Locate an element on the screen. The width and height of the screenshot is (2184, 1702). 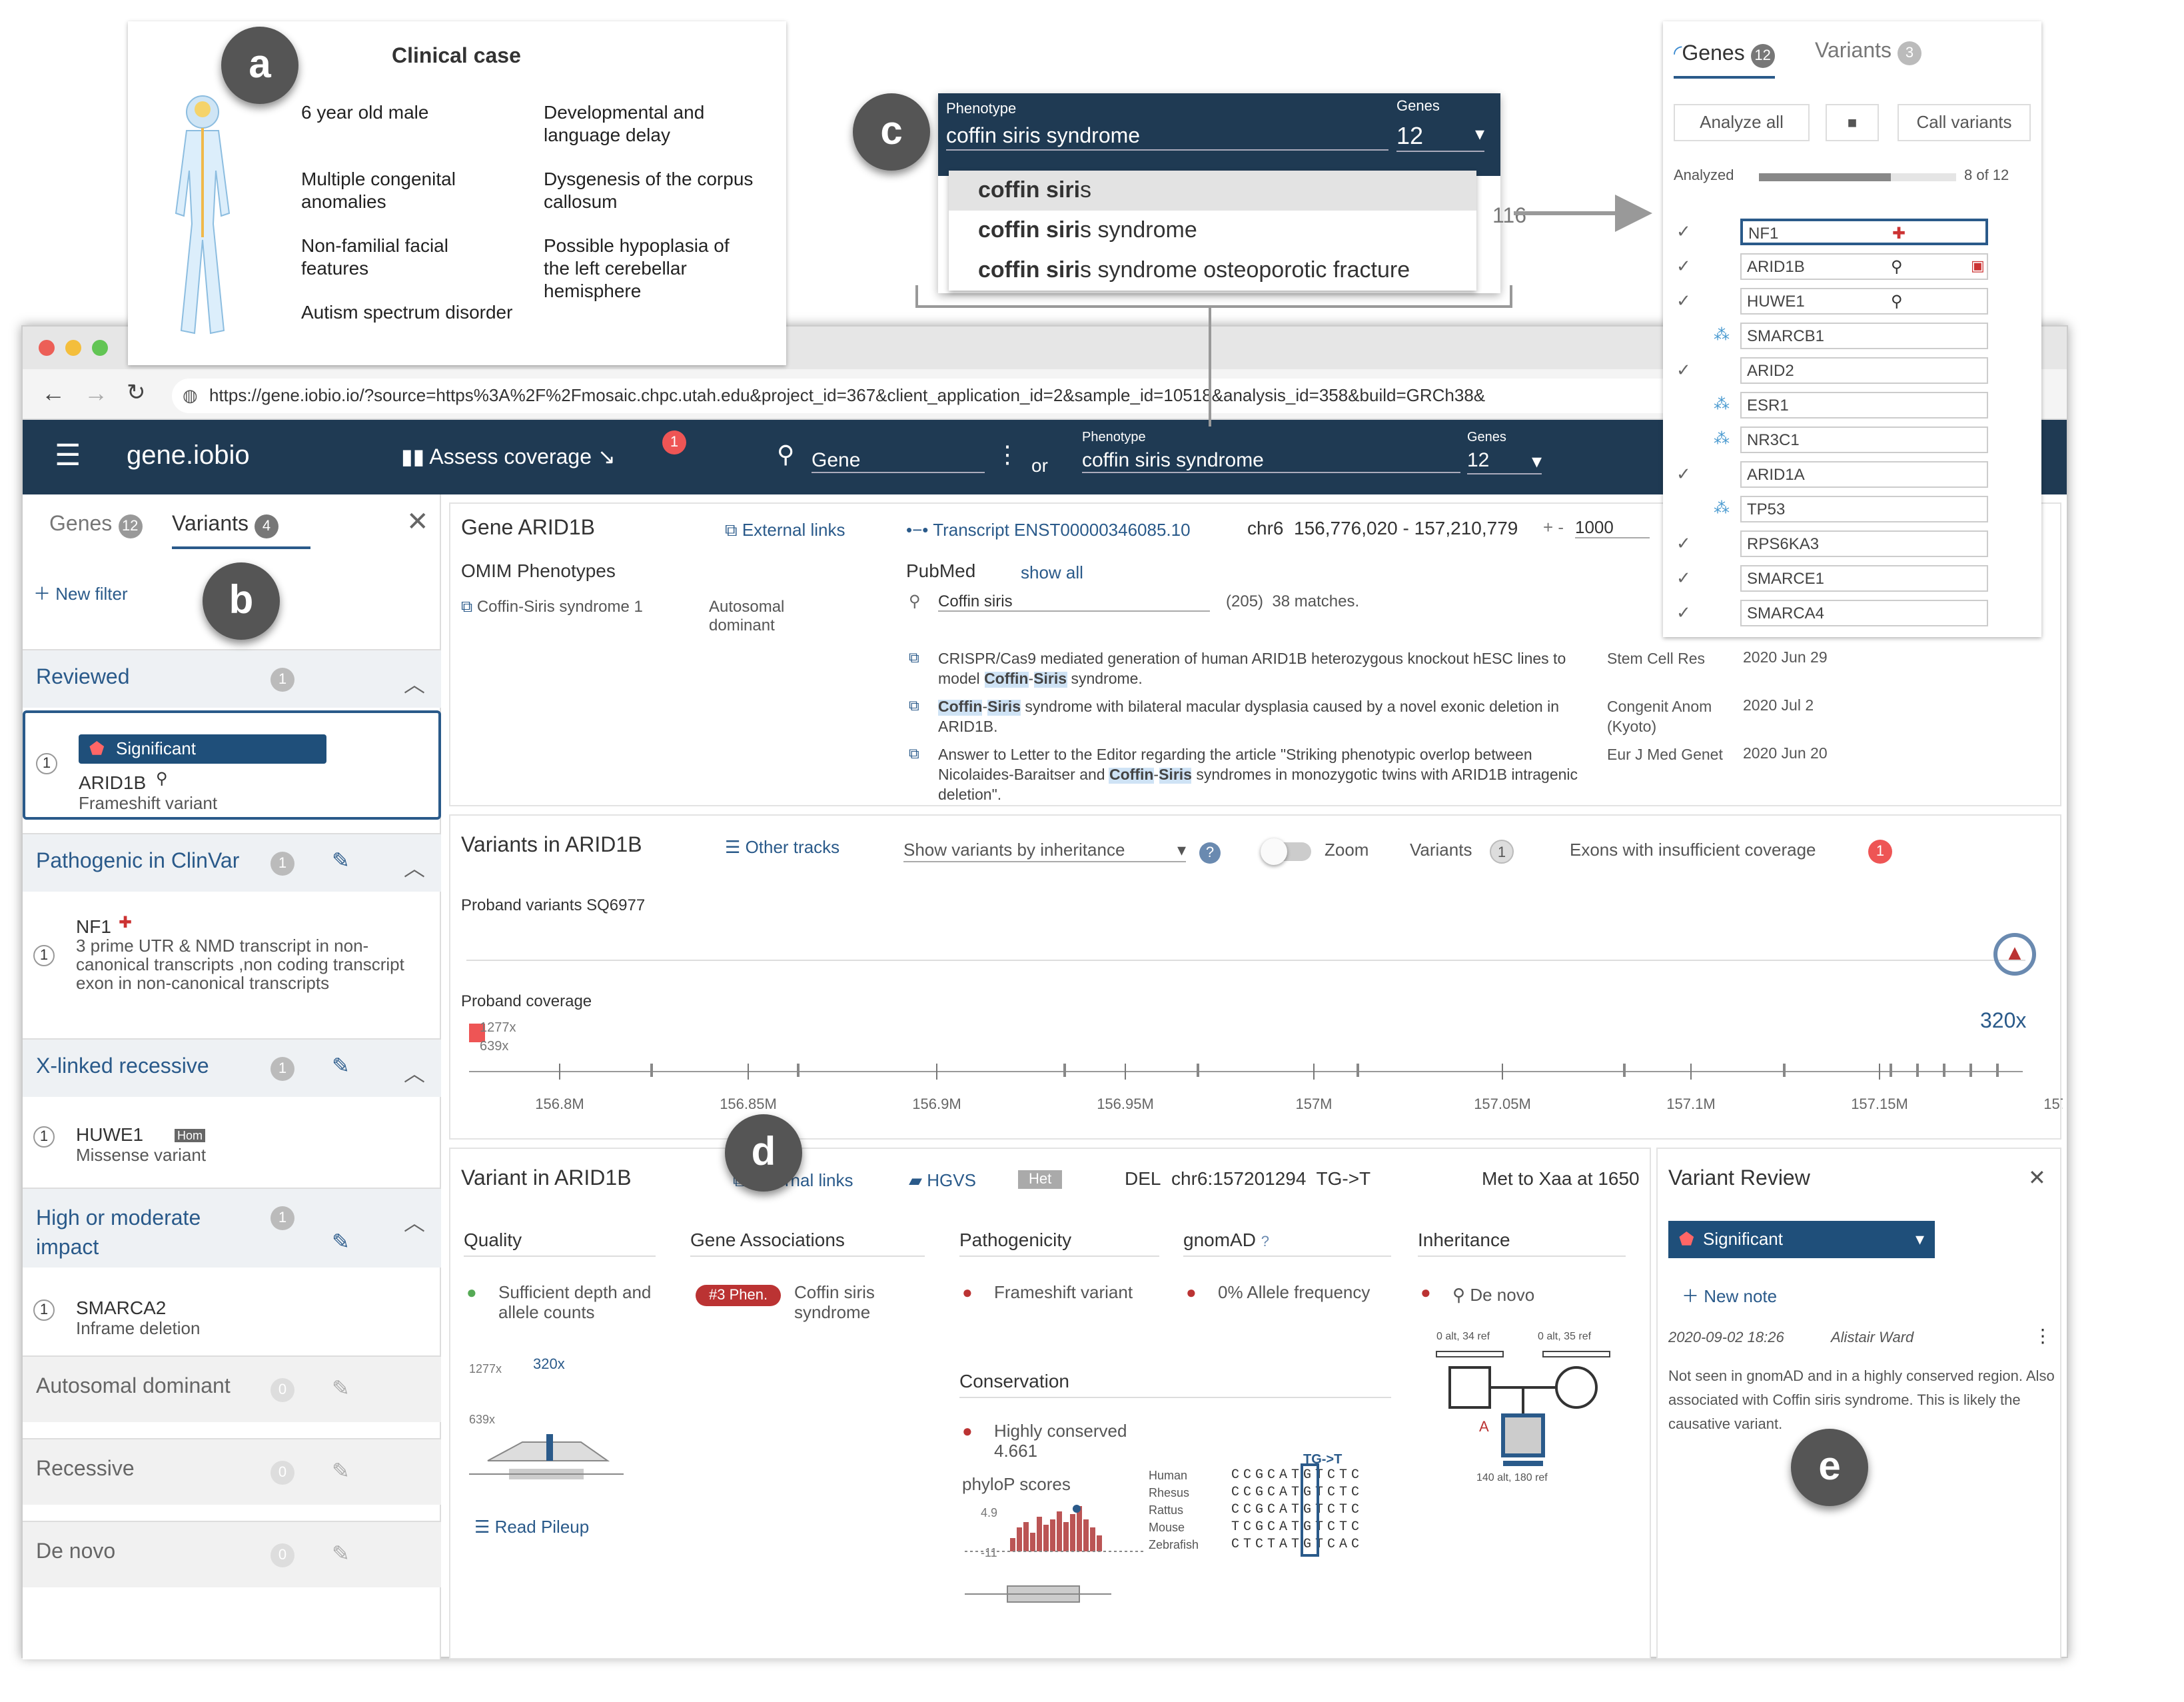
gene-item-huwe1: HUWE1 ⚲ is located at coordinates (1864, 301).